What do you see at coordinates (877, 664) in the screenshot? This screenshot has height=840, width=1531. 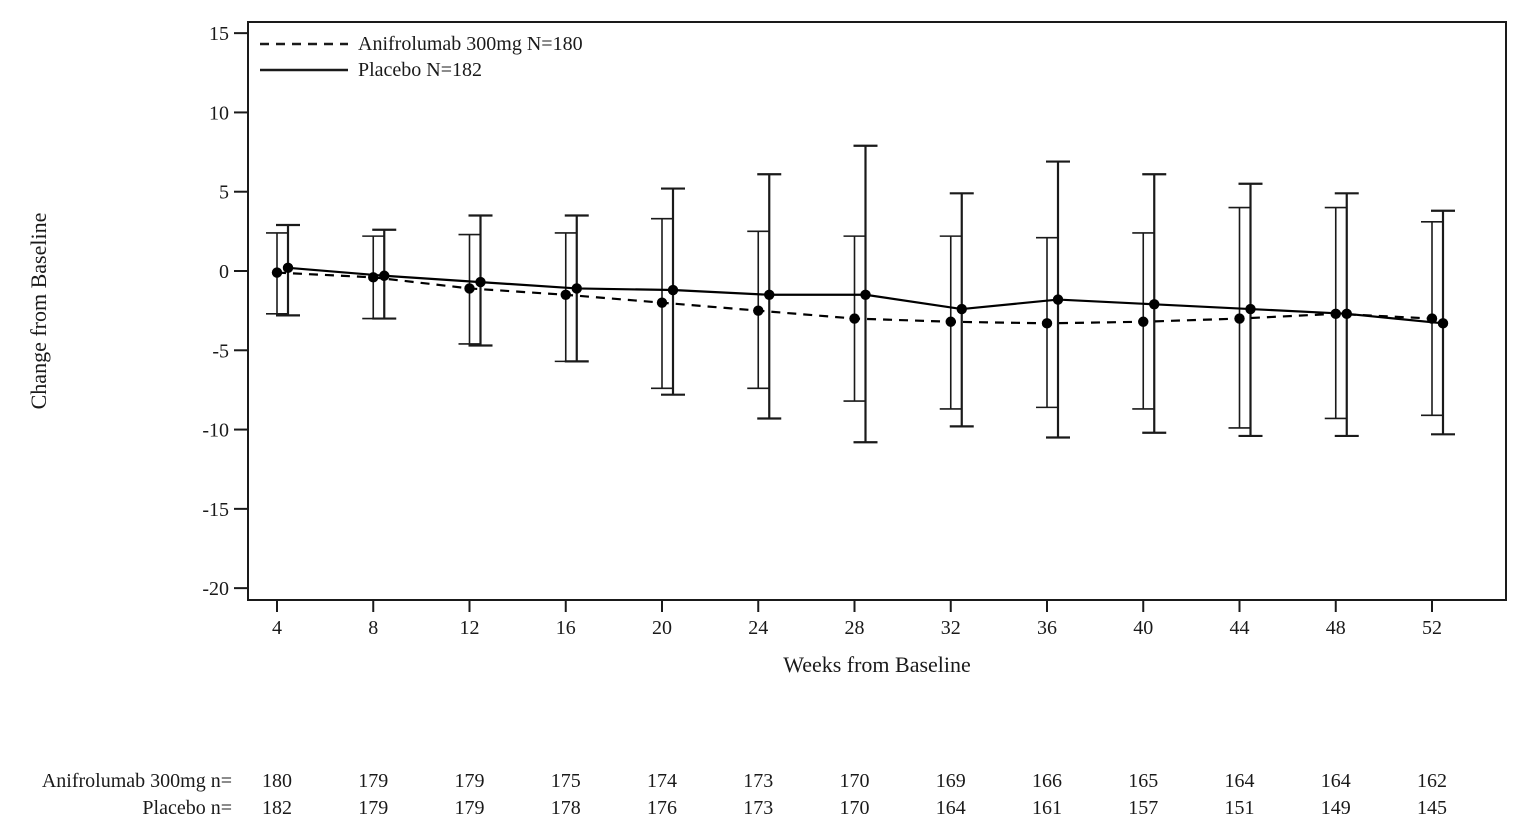 I see `x-axis-title: Weeks from Baseline` at bounding box center [877, 664].